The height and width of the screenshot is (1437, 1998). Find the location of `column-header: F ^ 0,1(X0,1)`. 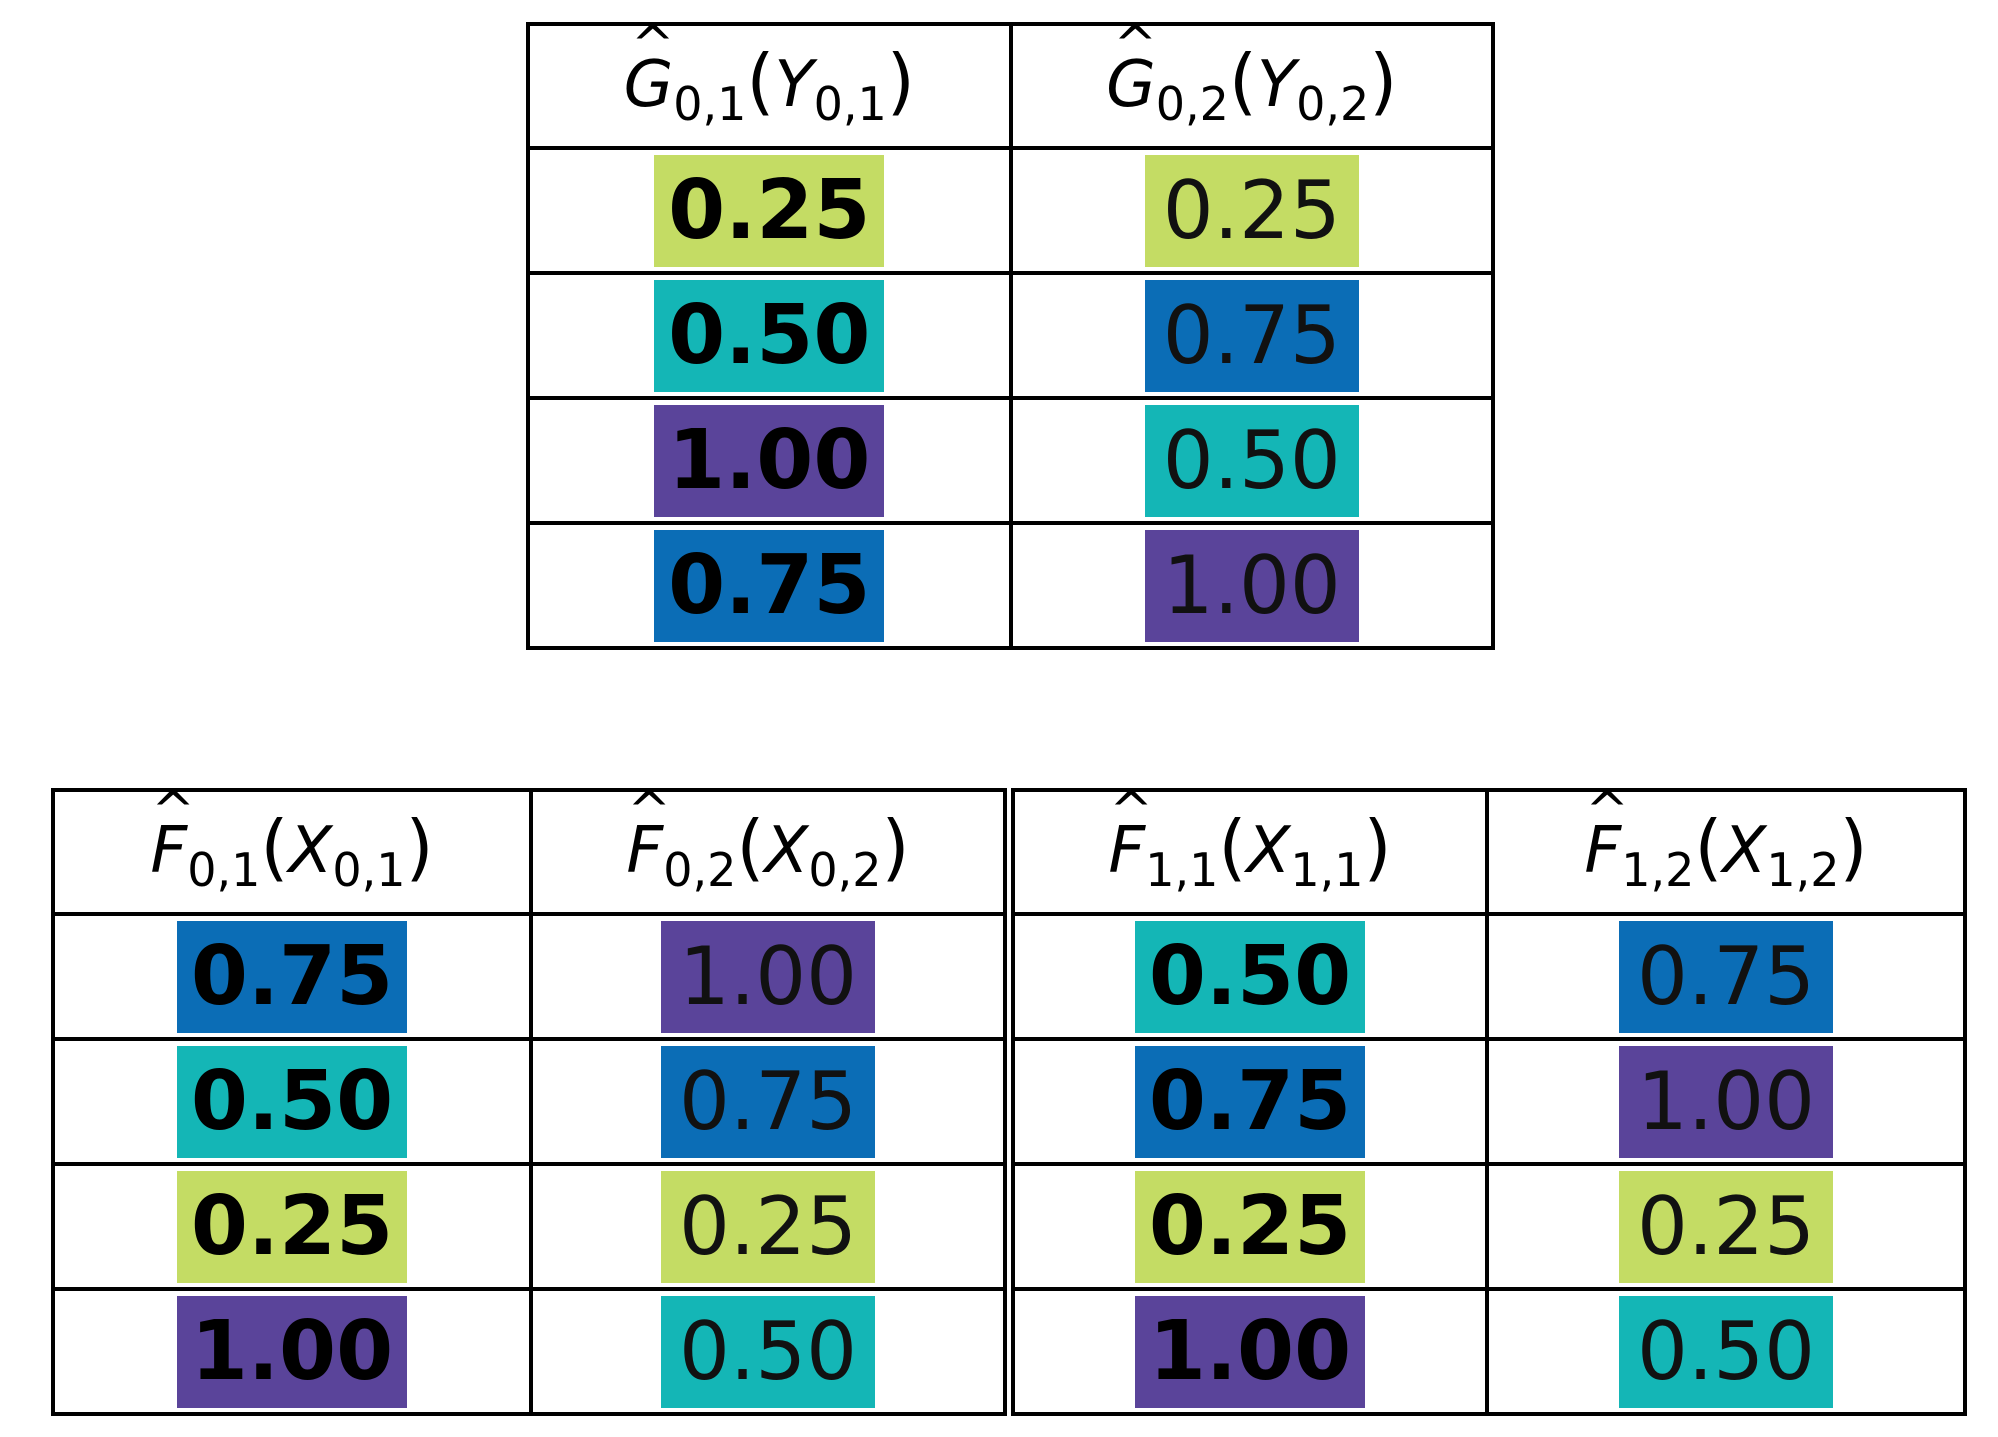

column-header: F ^ 0,1(X0,1) is located at coordinates (292, 848).